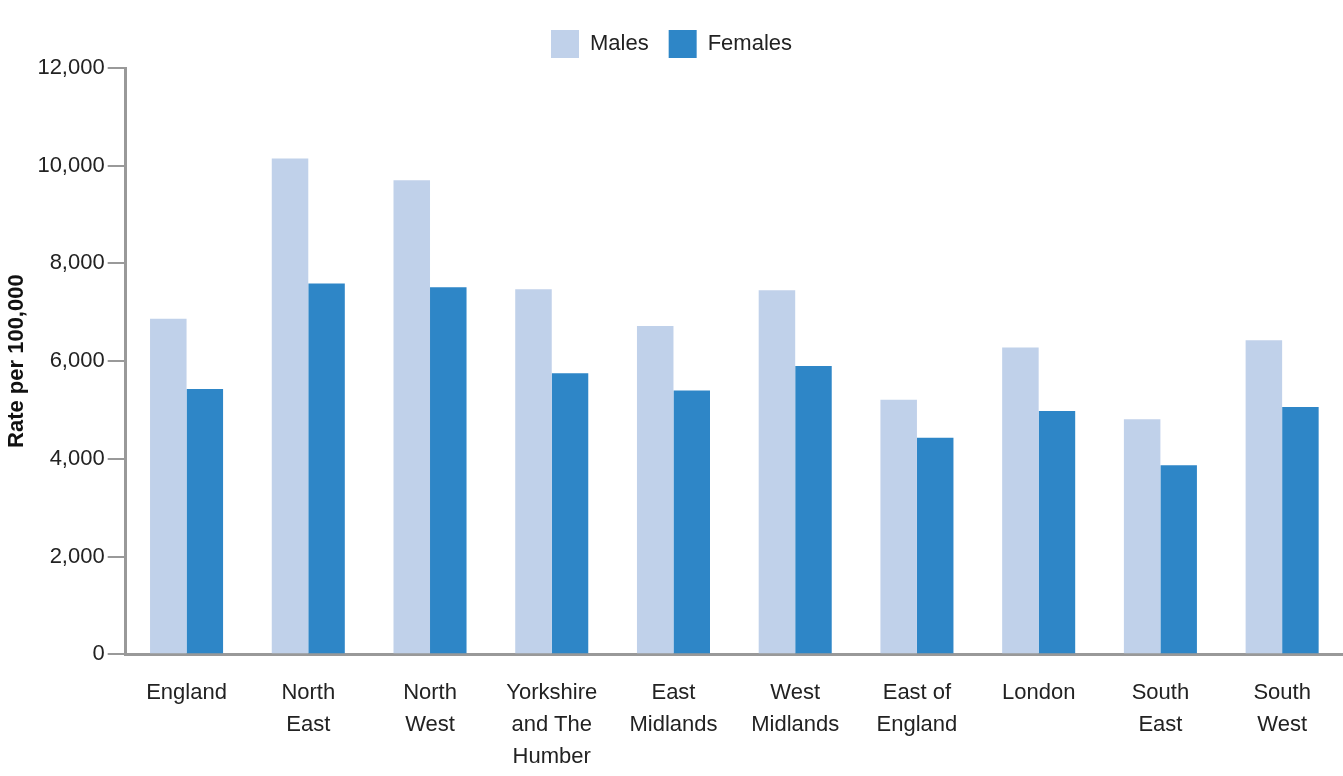 This screenshot has height=776, width=1343. Describe the element at coordinates (77, 555) in the screenshot. I see `y-tick-label: 2,000` at that location.